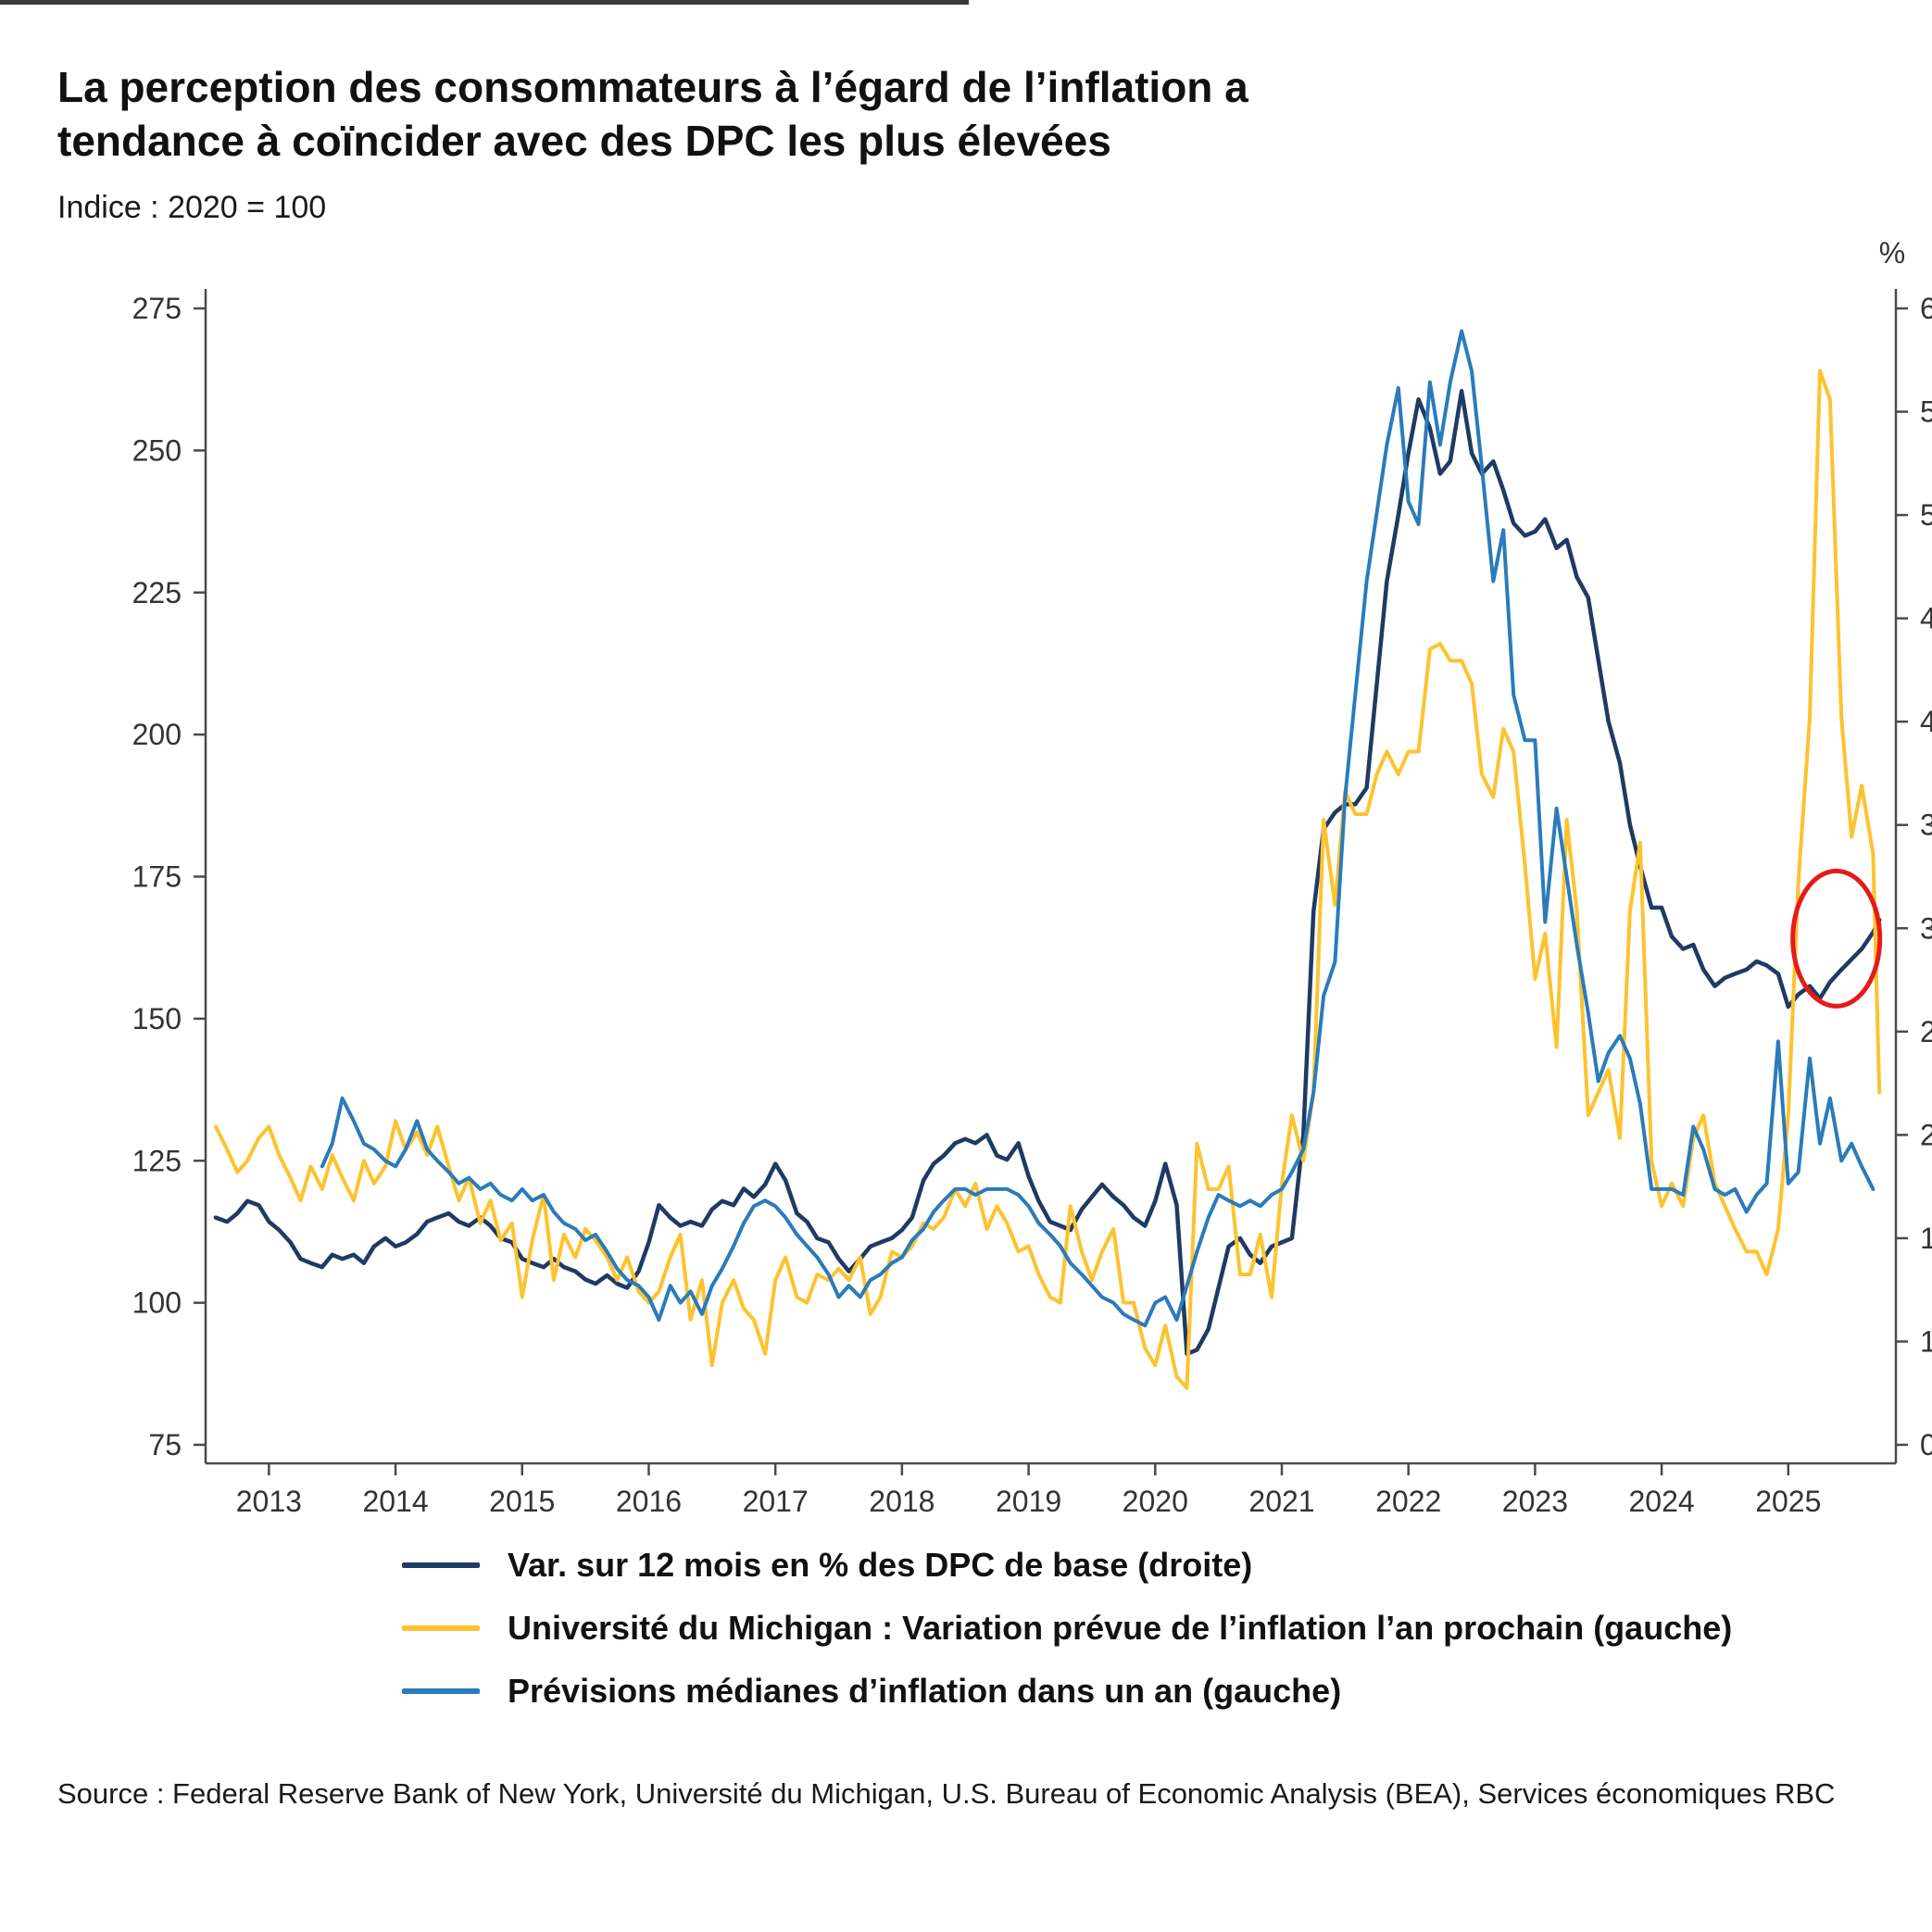  Describe the element at coordinates (1926, 721) in the screenshot. I see `svg-text: 4.0` at that location.